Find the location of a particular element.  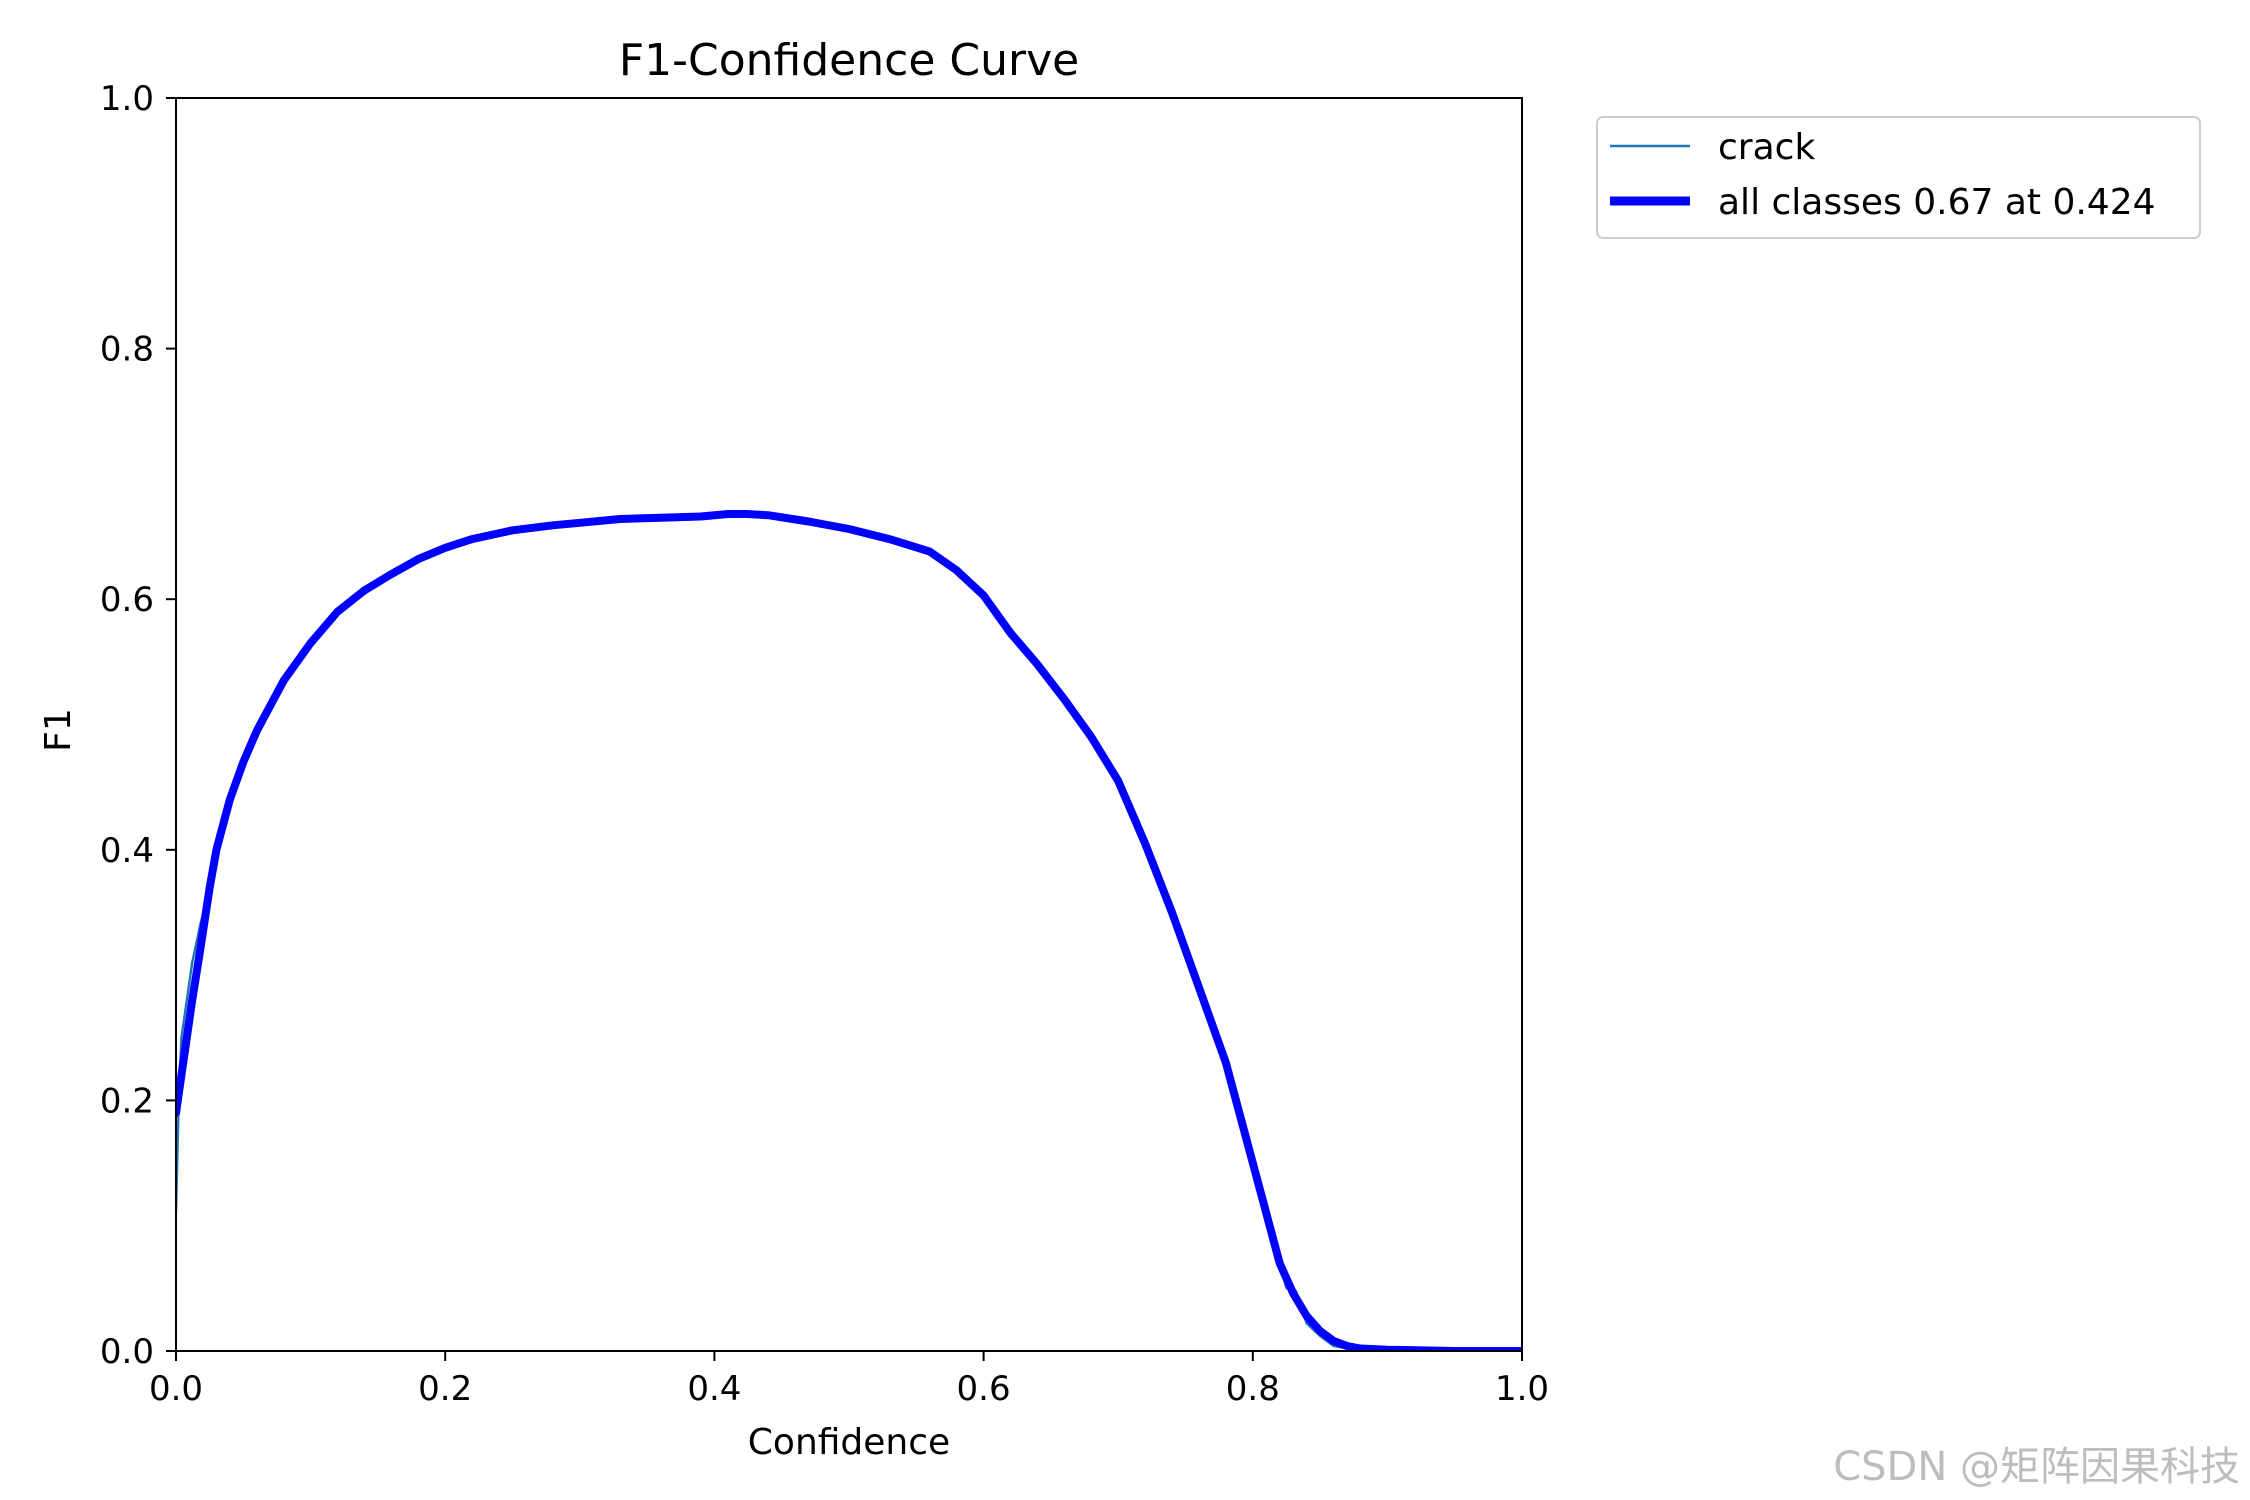

x-axis-ticks: 0.0 0.2 0.4 0.6 0.8 1.0 is located at coordinates (849, 1380).